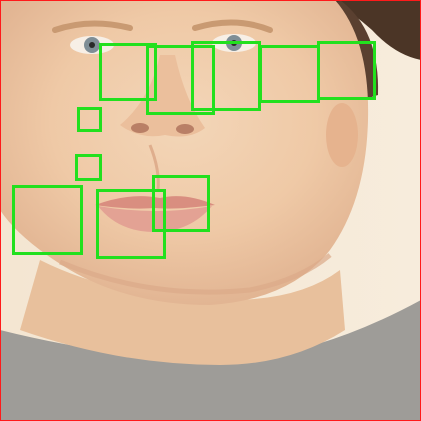 This screenshot has height=421, width=421. Describe the element at coordinates (195, 274) in the screenshot. I see `chin-shadow` at that location.